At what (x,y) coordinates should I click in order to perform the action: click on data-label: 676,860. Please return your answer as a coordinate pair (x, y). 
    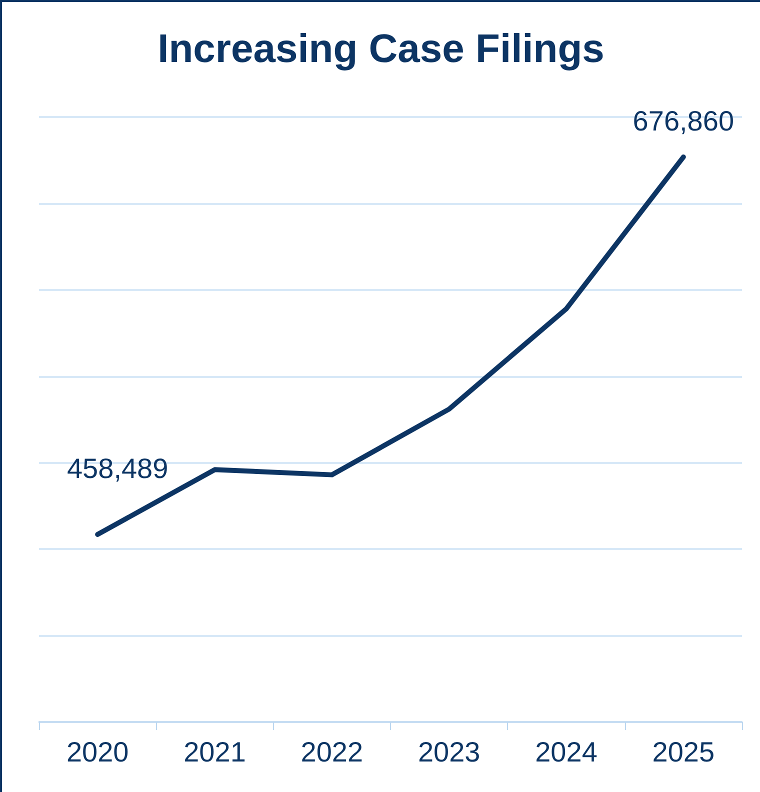
    Looking at the image, I should click on (683, 121).